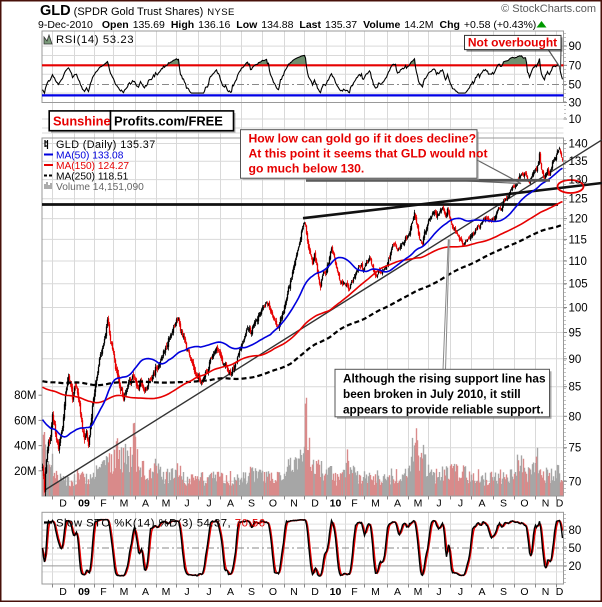 The image size is (602, 607). Describe the element at coordinates (578, 262) in the screenshot. I see `svg-text: 110` at that location.